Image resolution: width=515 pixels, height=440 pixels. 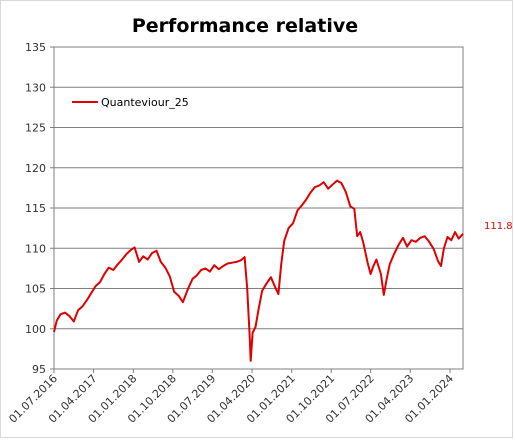 What do you see at coordinates (35, 208) in the screenshot?
I see `y-tick-label: 115` at bounding box center [35, 208].